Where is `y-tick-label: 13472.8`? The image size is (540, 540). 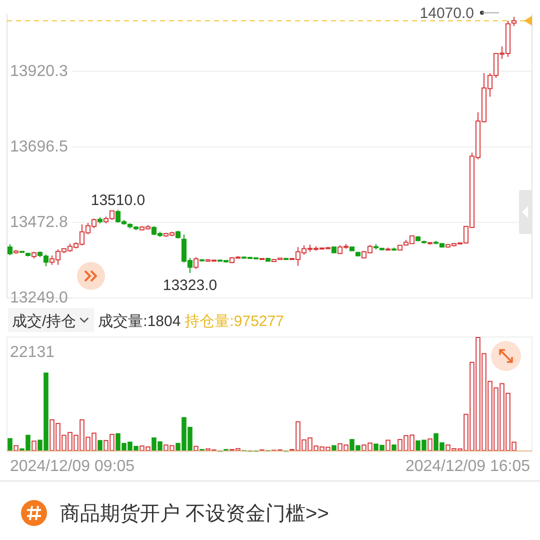
y-tick-label: 13472.8 is located at coordinates (39, 222).